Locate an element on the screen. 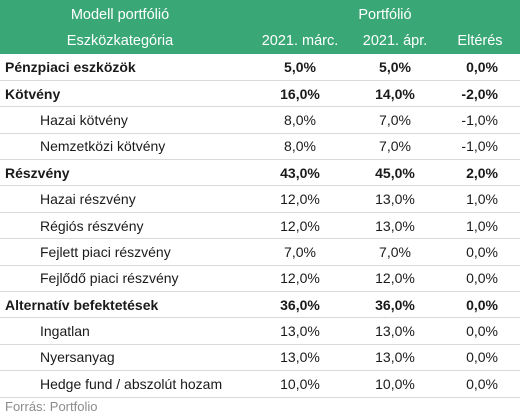 The width and height of the screenshot is (520, 417). table-row: Régiós részvény 12,0% 13,0% 1,0% is located at coordinates (260, 225).